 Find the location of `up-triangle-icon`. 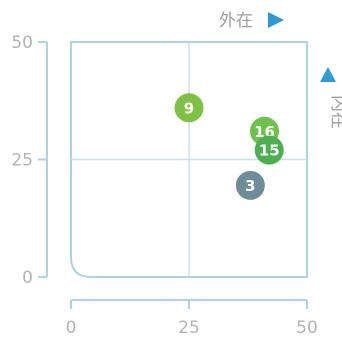

up-triangle-icon is located at coordinates (328, 74).